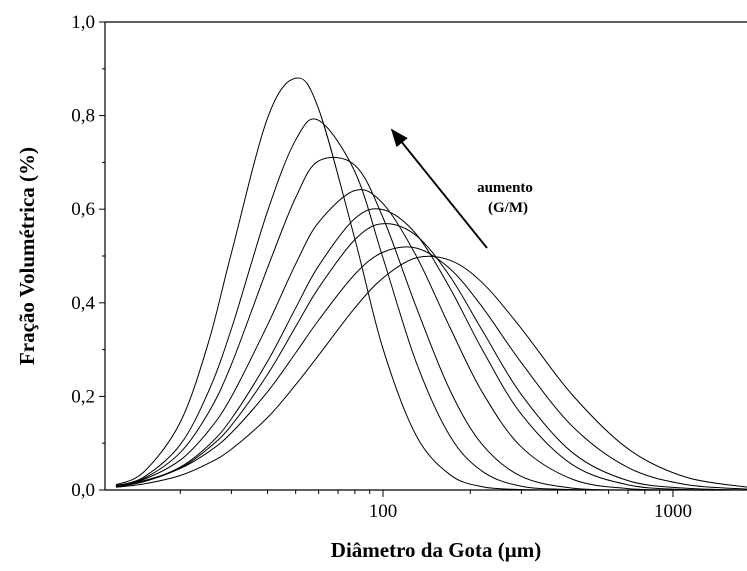 The height and width of the screenshot is (571, 747). Describe the element at coordinates (439, 188) in the screenshot. I see `arrow` at that location.